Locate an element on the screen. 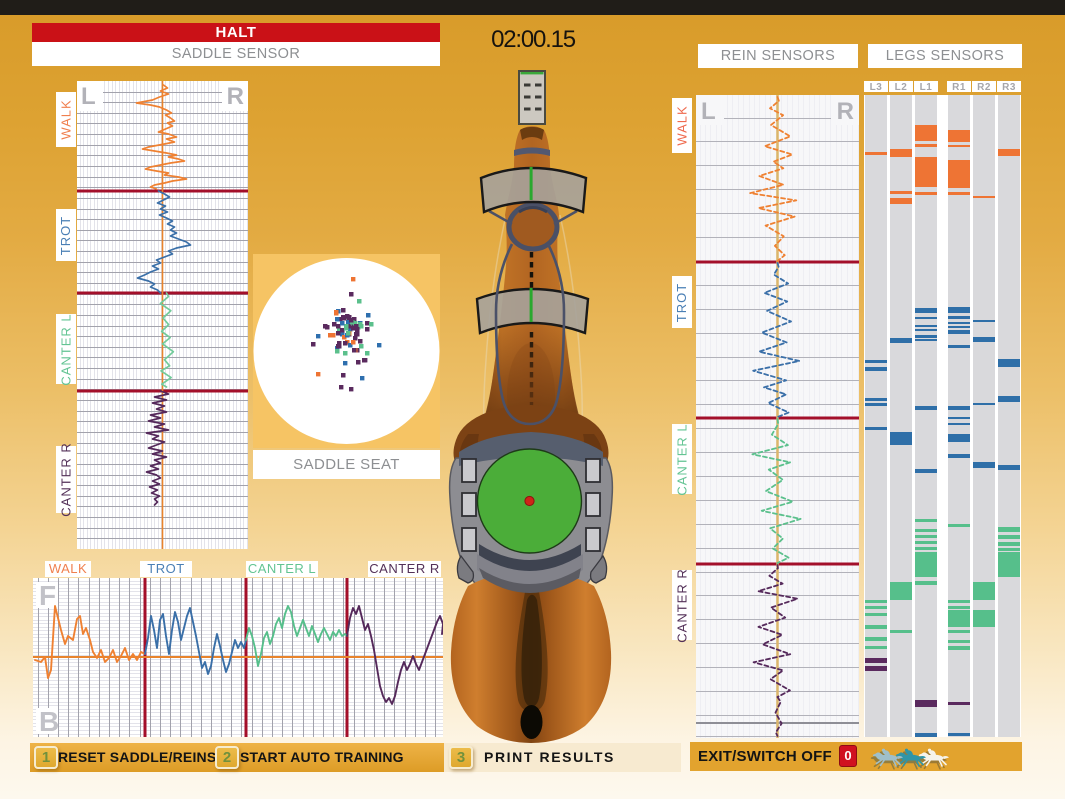  svg-text: R3 is located at coordinates (1009, 87).